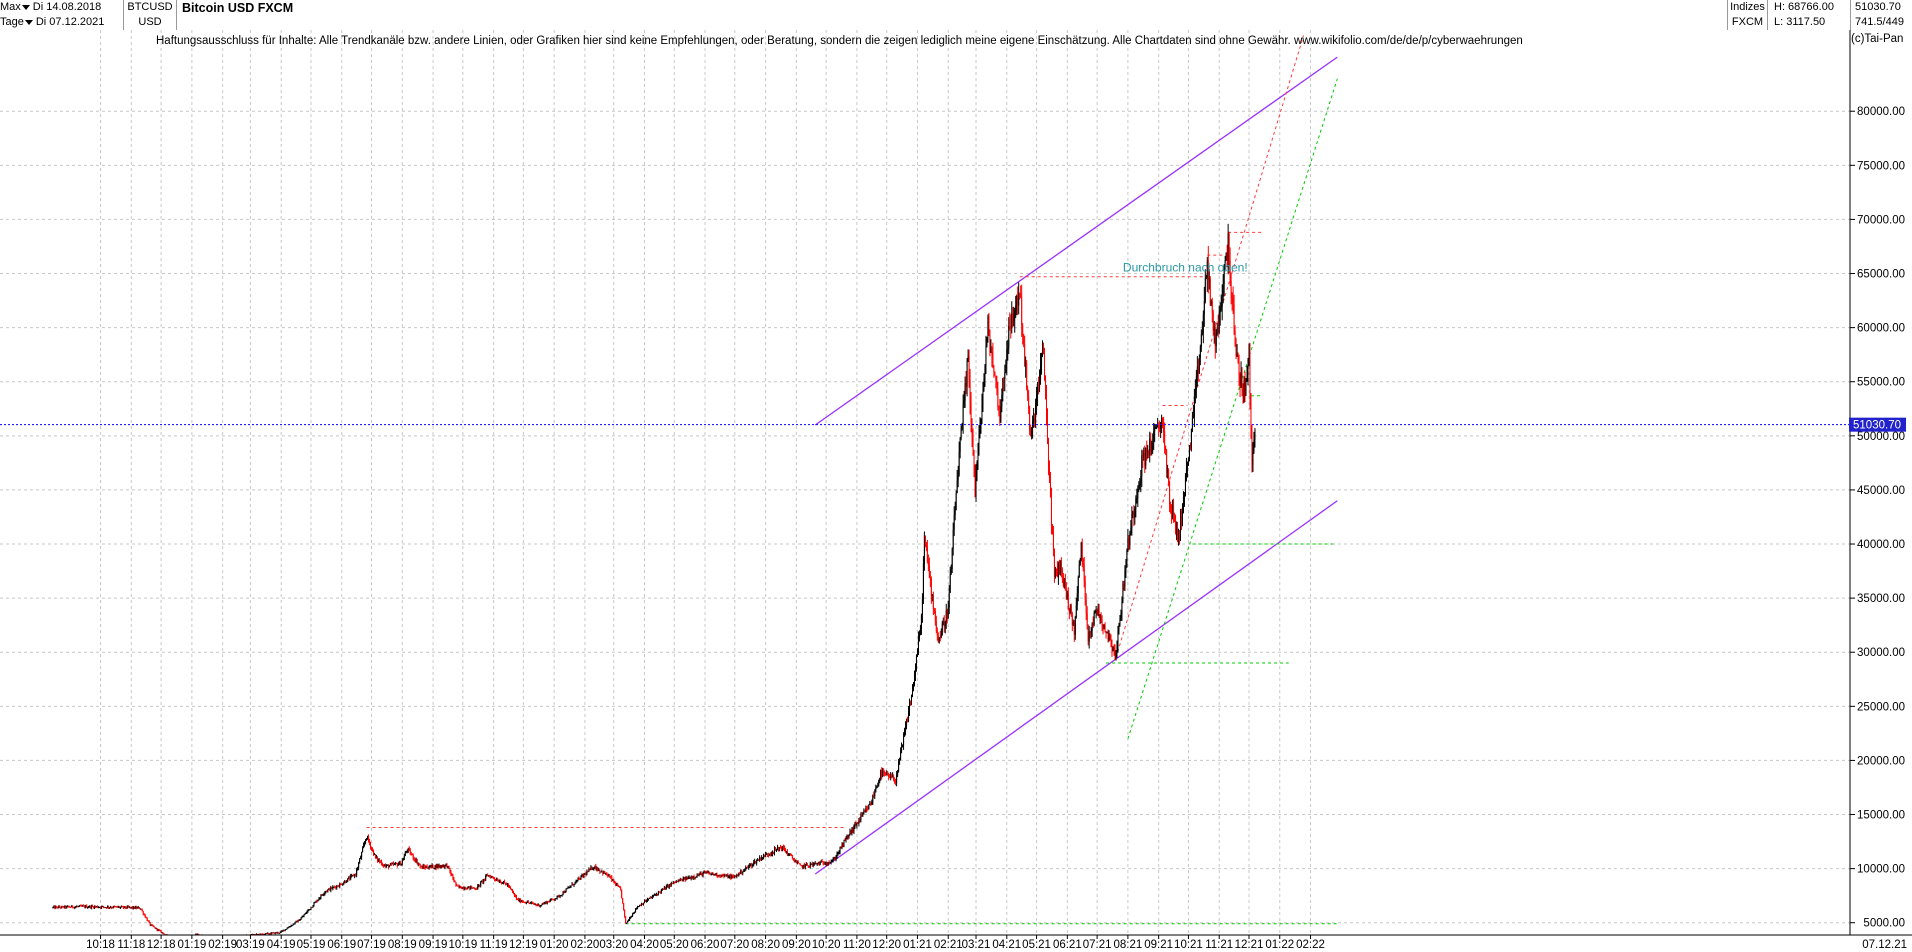 This screenshot has width=1912, height=952. What do you see at coordinates (857, 945) in the screenshot?
I see `x-tick-label: 11:20` at bounding box center [857, 945].